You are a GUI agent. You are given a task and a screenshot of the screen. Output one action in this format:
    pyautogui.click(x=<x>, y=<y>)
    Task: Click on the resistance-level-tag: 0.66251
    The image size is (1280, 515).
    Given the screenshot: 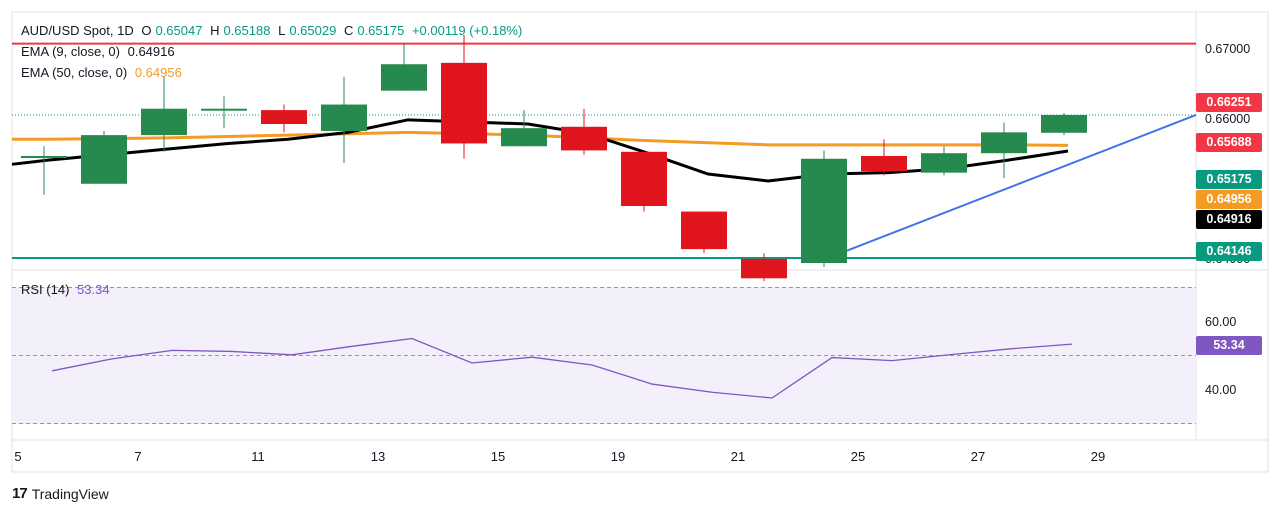 What is the action you would take?
    pyautogui.click(x=1229, y=102)
    